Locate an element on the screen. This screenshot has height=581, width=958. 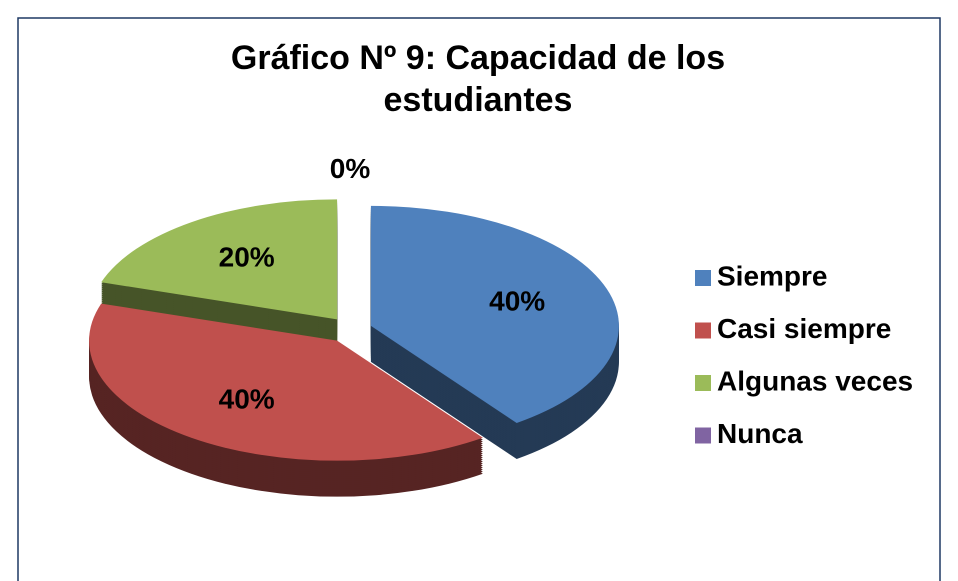
legend-label: Algunas veces is located at coordinates (815, 380).